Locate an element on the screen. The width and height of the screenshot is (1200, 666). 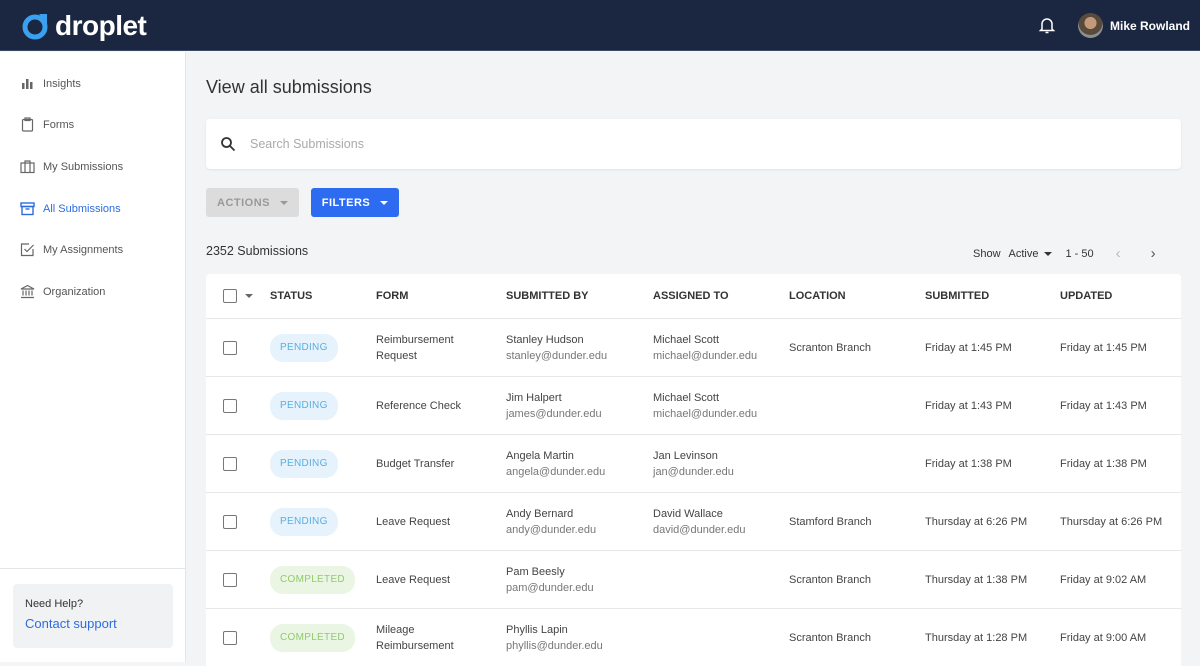
column-header: FORM is located at coordinates (392, 296).